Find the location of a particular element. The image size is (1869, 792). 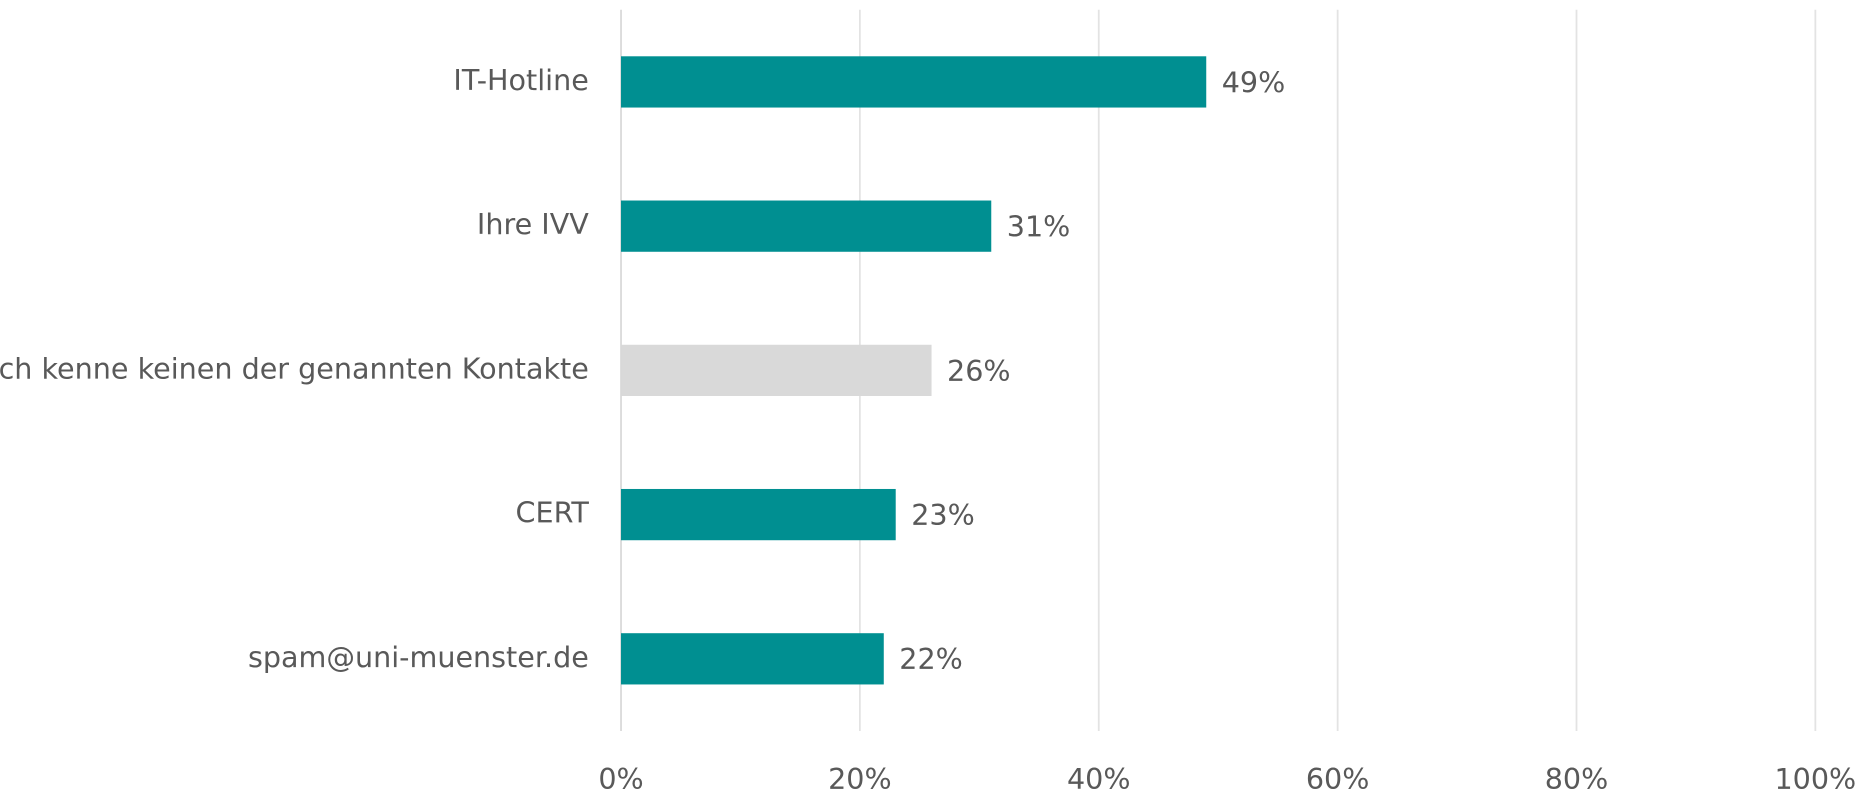

y-tick-label: CERT is located at coordinates (553, 513).